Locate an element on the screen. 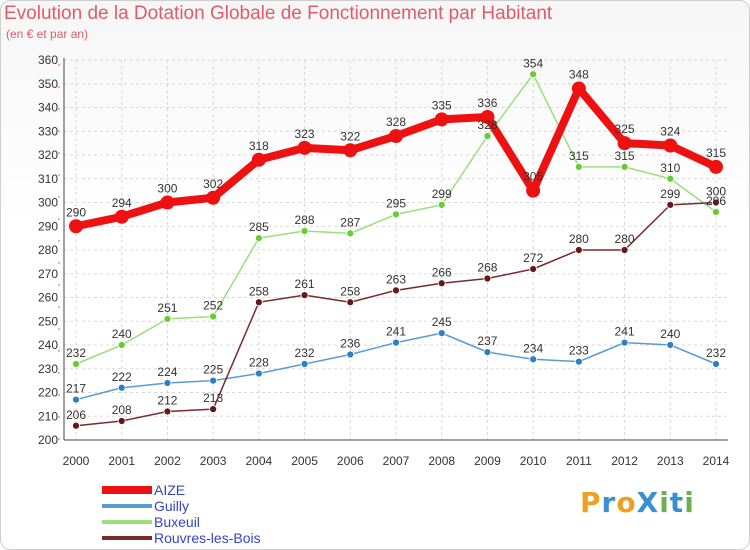 This screenshot has height=550, width=750. data-label-buxeuil: 285 is located at coordinates (259, 227).